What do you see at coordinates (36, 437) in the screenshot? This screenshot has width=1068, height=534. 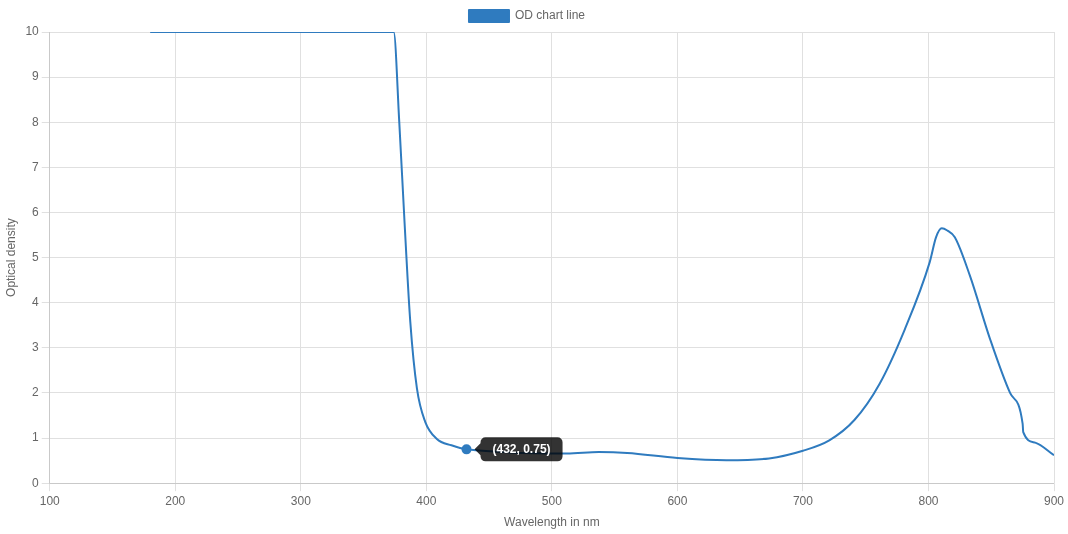 I see `y-tick-label: 1` at bounding box center [36, 437].